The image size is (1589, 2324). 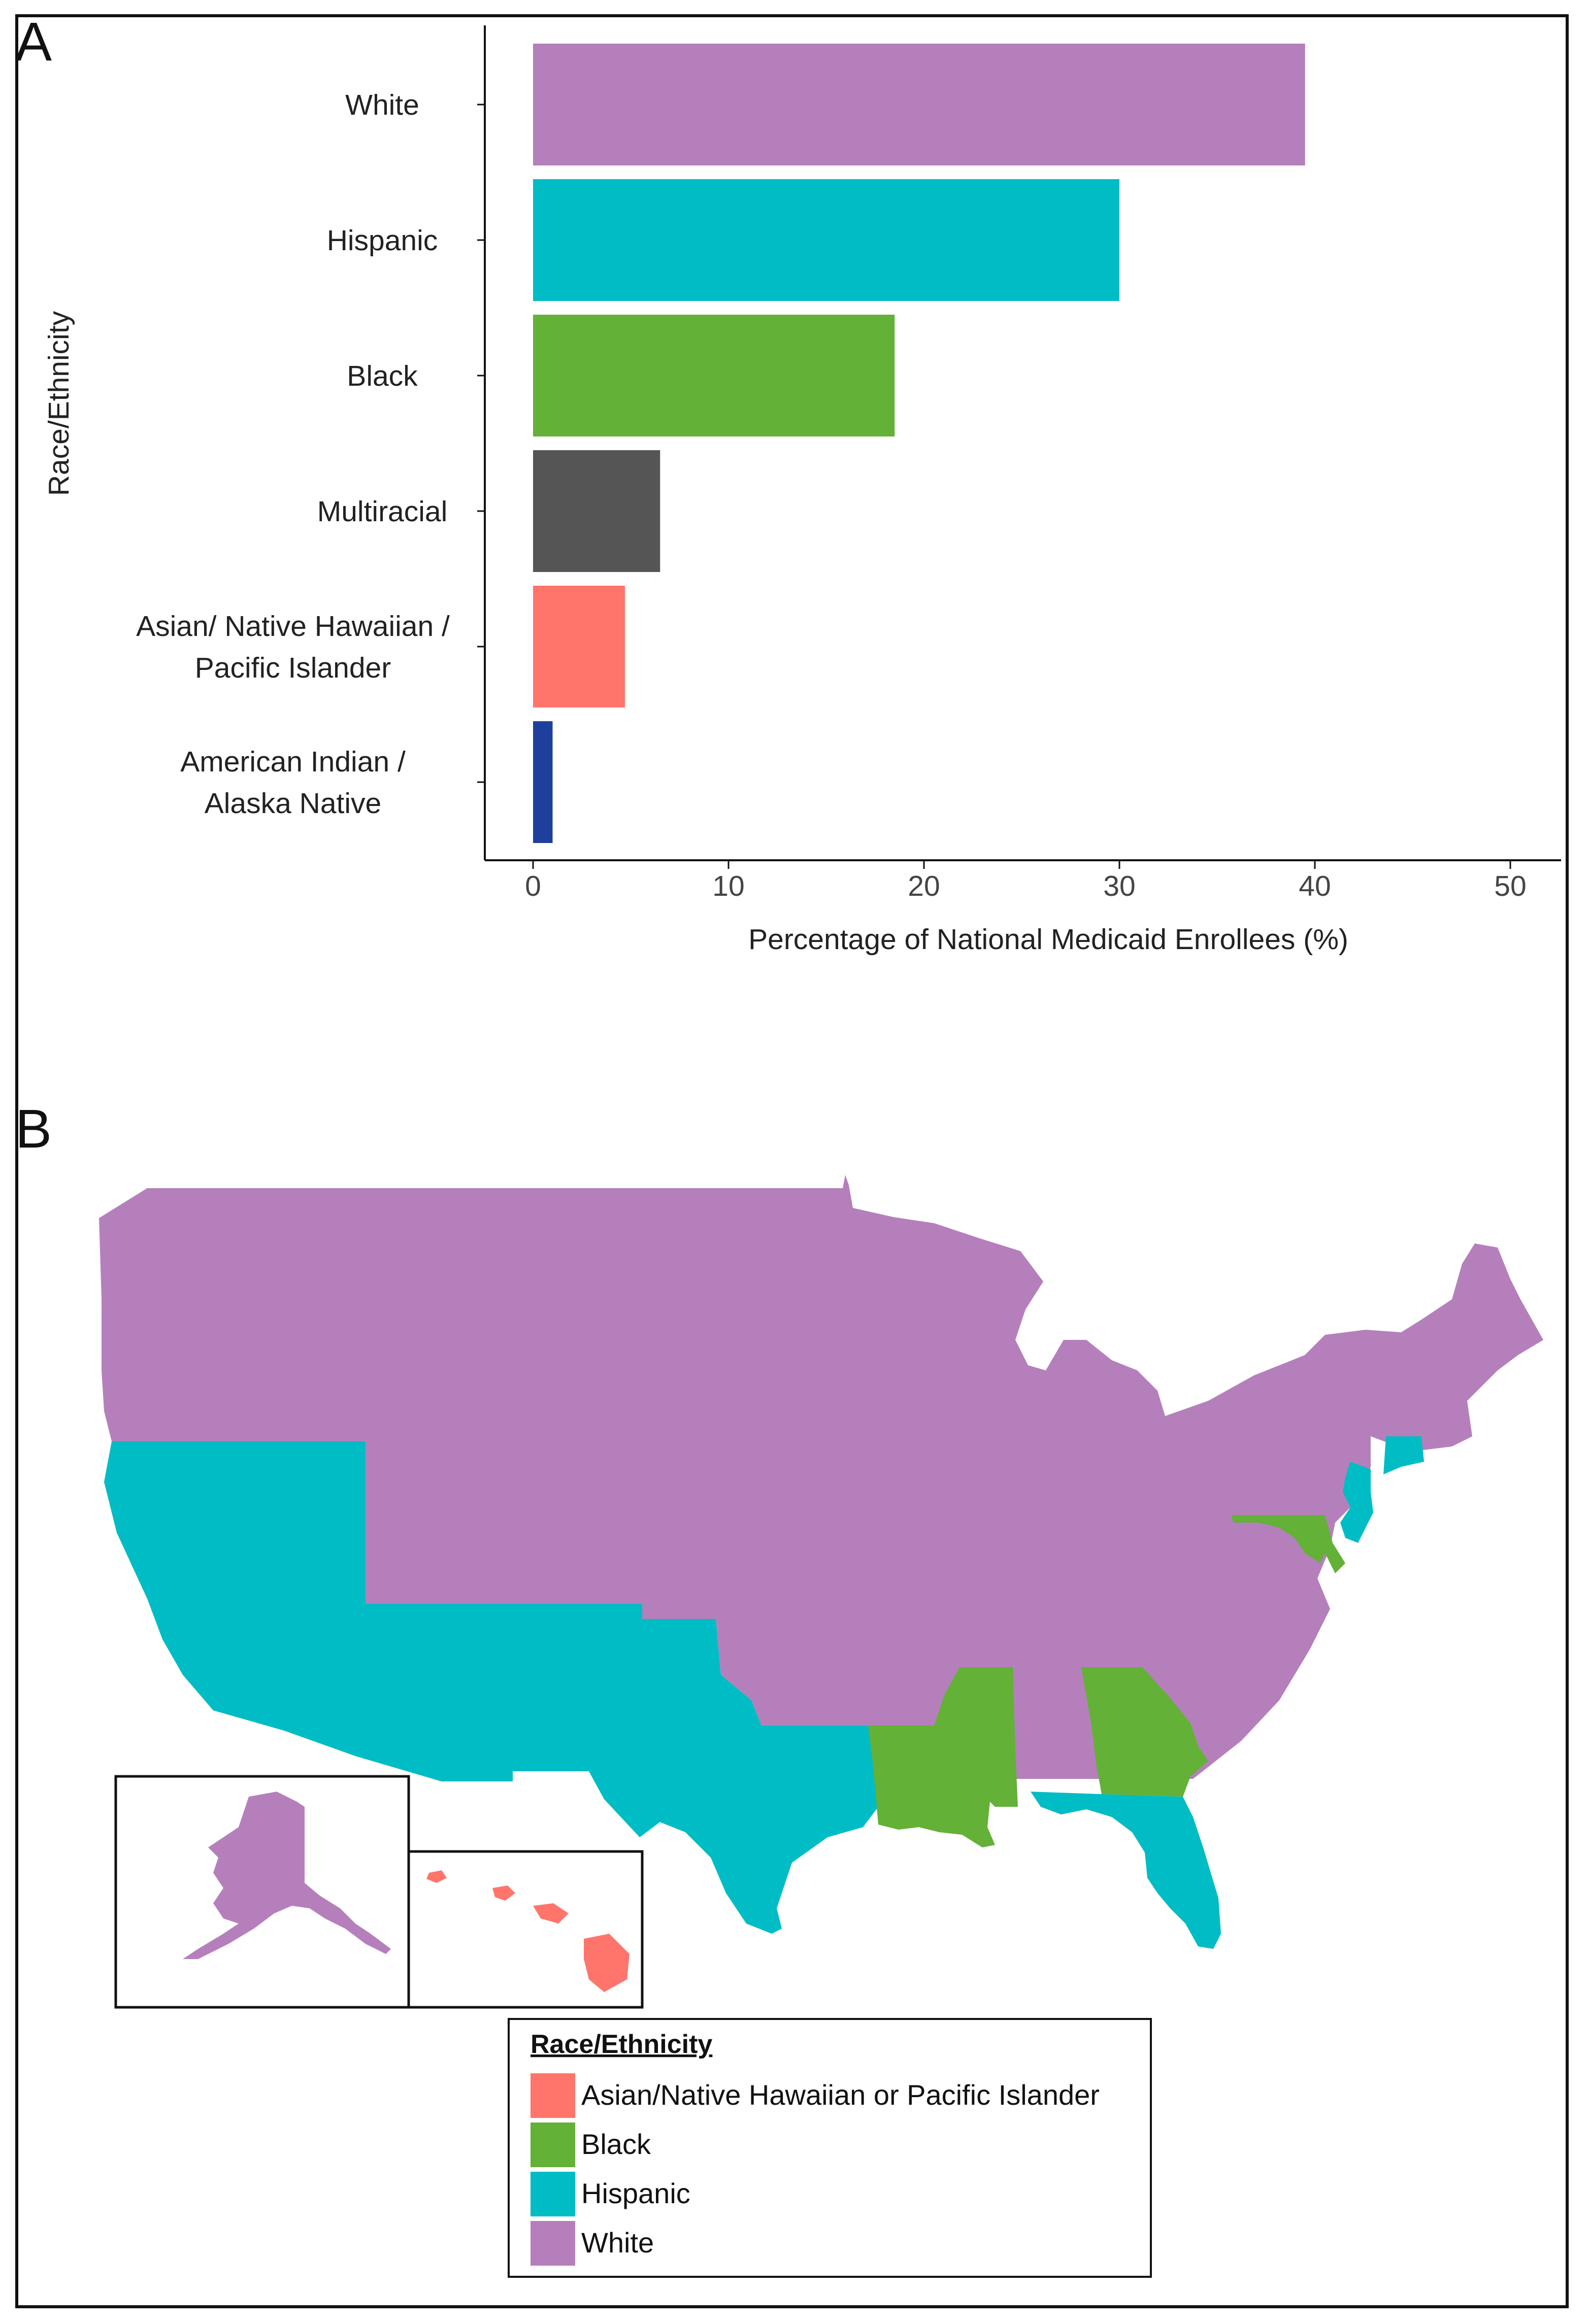 I want to click on map-legend-box, so click(x=830, y=2148).